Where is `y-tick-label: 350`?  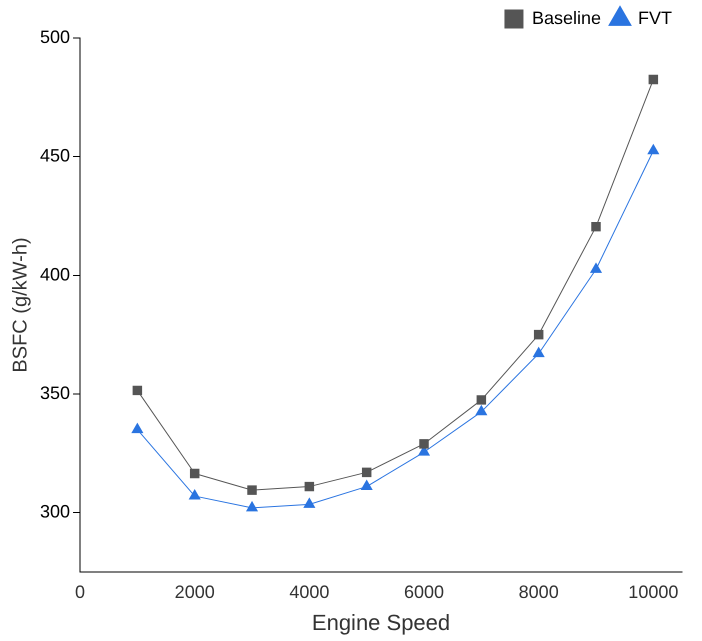 y-tick-label: 350 is located at coordinates (55, 392).